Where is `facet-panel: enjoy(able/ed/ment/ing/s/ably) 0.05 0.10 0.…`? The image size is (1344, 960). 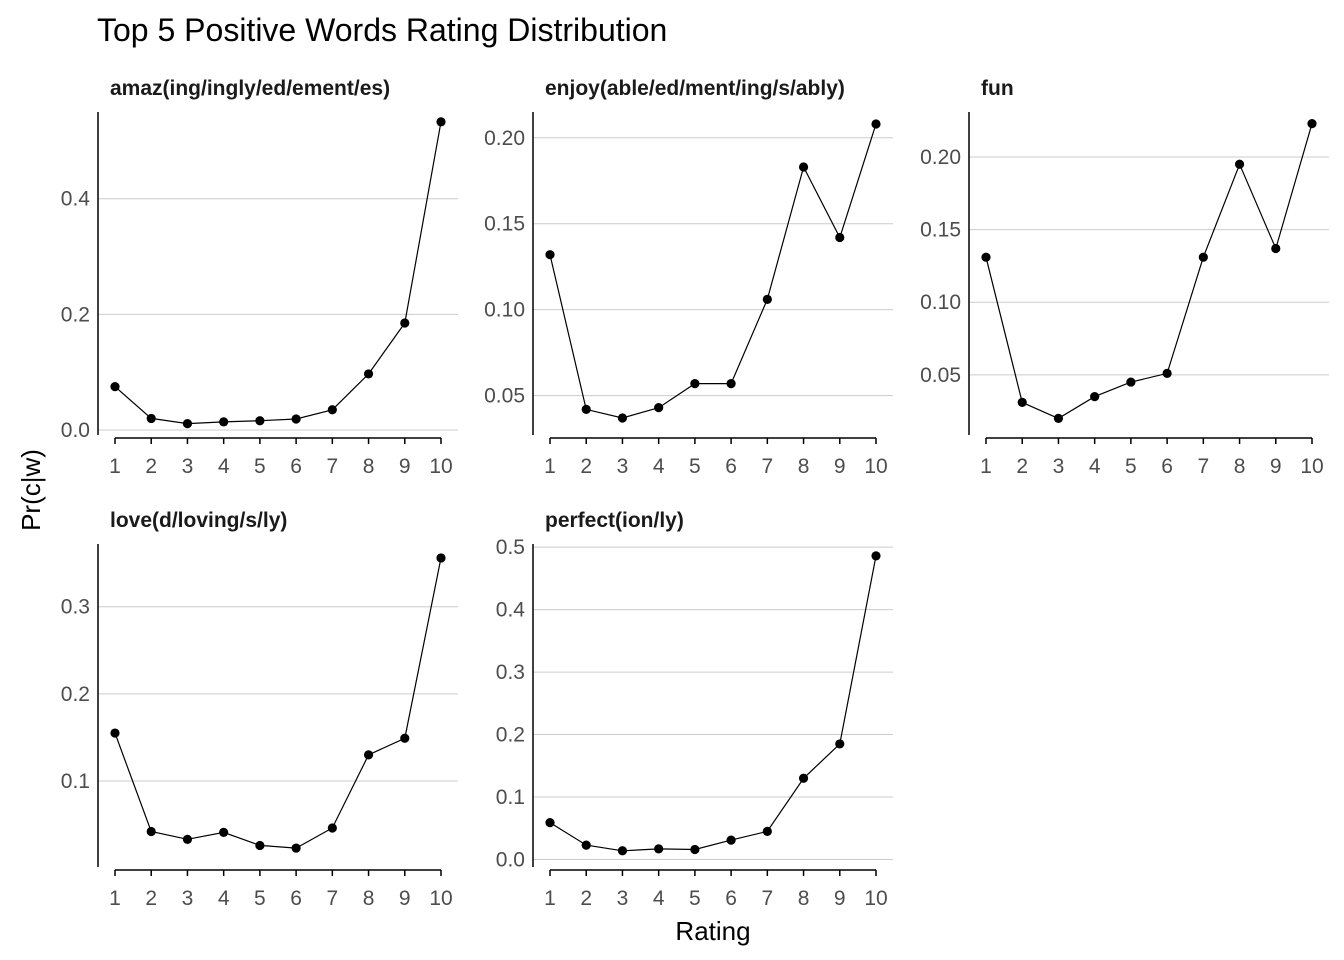
facet-panel: enjoy(able/ed/ment/ing/s/ably) 0.05 0.10 0.… is located at coordinates (688, 277).